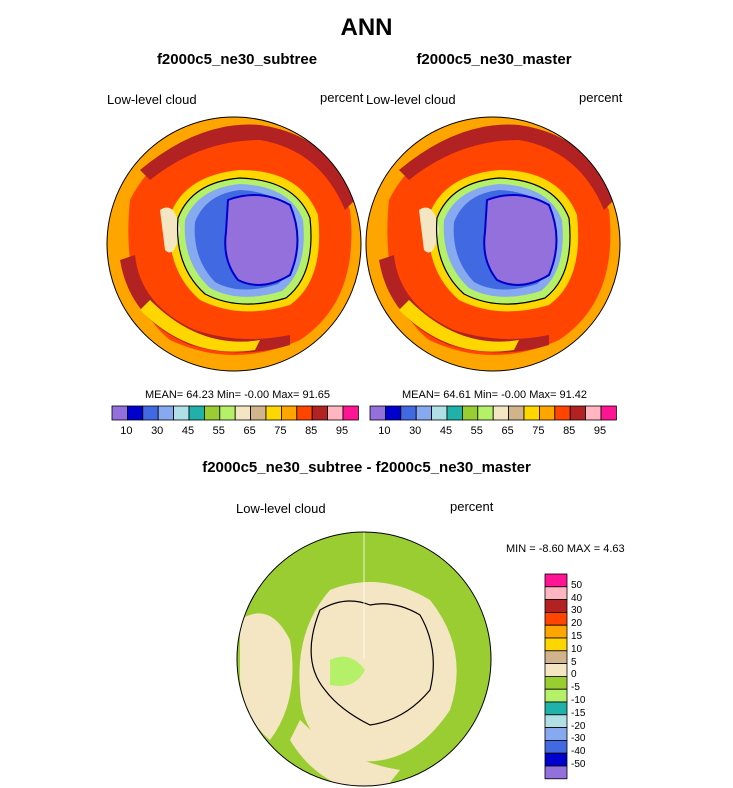 The image size is (733, 788). Describe the element at coordinates (164, 395) in the screenshot. I see `panel1-mean-label: MEAN=` at that location.